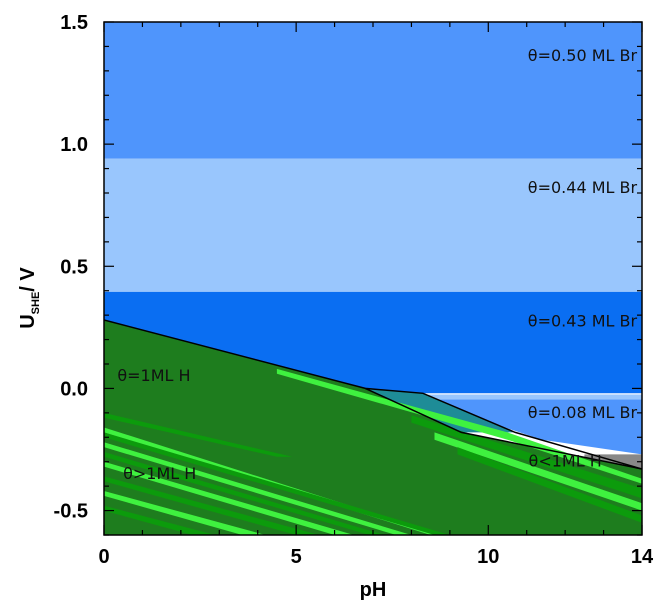  I want to click on region-label-7: θ=1ML H, so click(153, 375).